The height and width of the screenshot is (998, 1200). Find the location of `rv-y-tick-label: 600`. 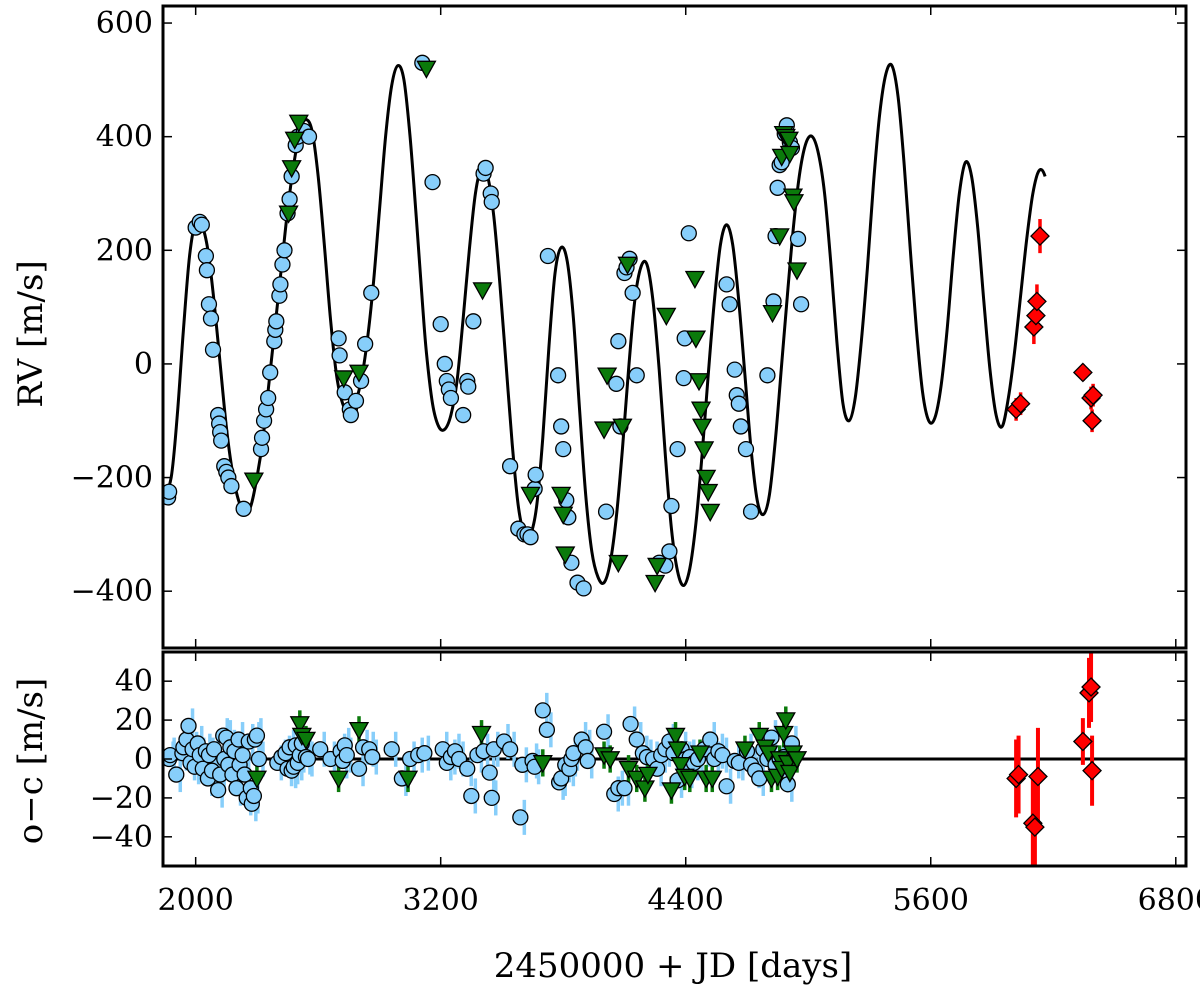

rv-y-tick-label: 600 is located at coordinates (124, 23).